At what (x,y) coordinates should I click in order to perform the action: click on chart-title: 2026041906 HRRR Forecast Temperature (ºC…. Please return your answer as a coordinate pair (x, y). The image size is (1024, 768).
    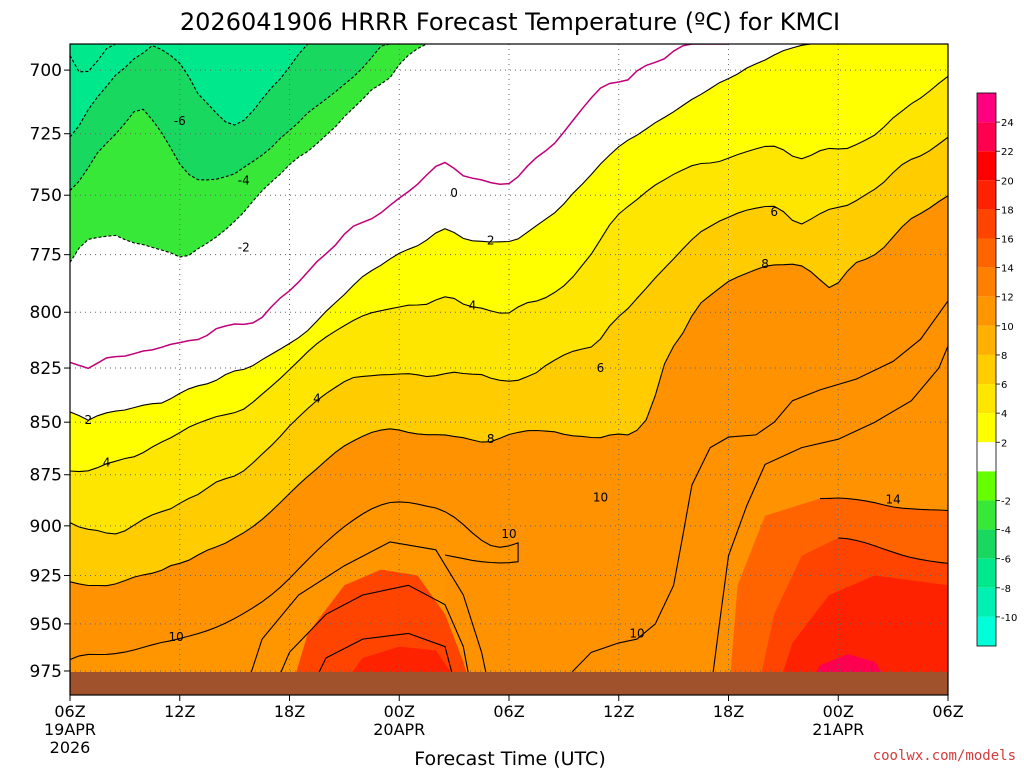
    Looking at the image, I should click on (510, 22).